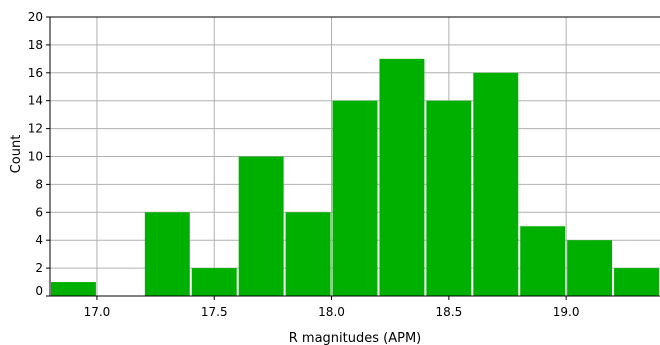 Image resolution: width=660 pixels, height=345 pixels. I want to click on x-tick-label: 19.0, so click(566, 312).